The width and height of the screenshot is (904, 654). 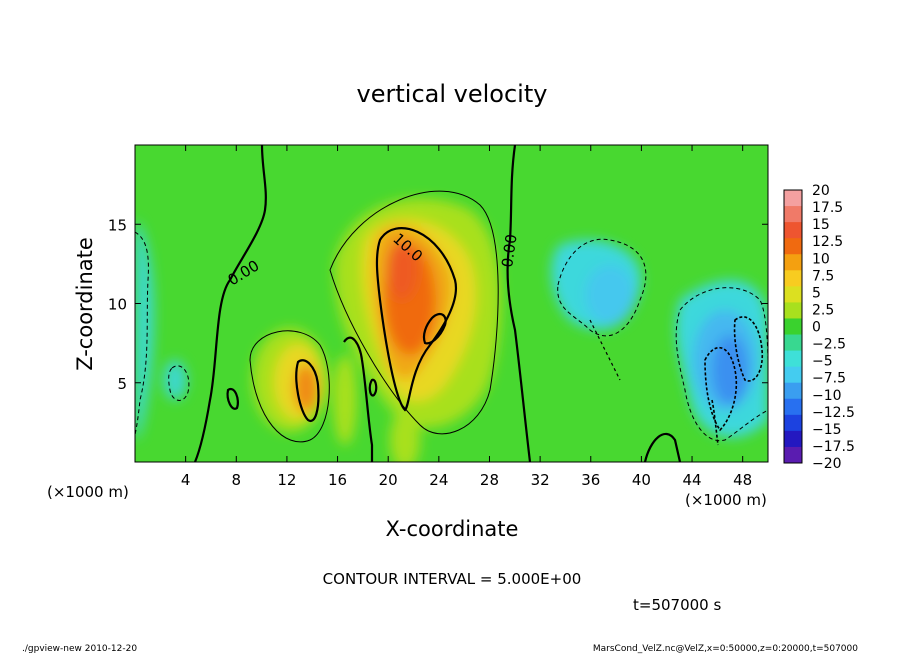 I want to click on time-text: t=507000 s, so click(x=677, y=605).